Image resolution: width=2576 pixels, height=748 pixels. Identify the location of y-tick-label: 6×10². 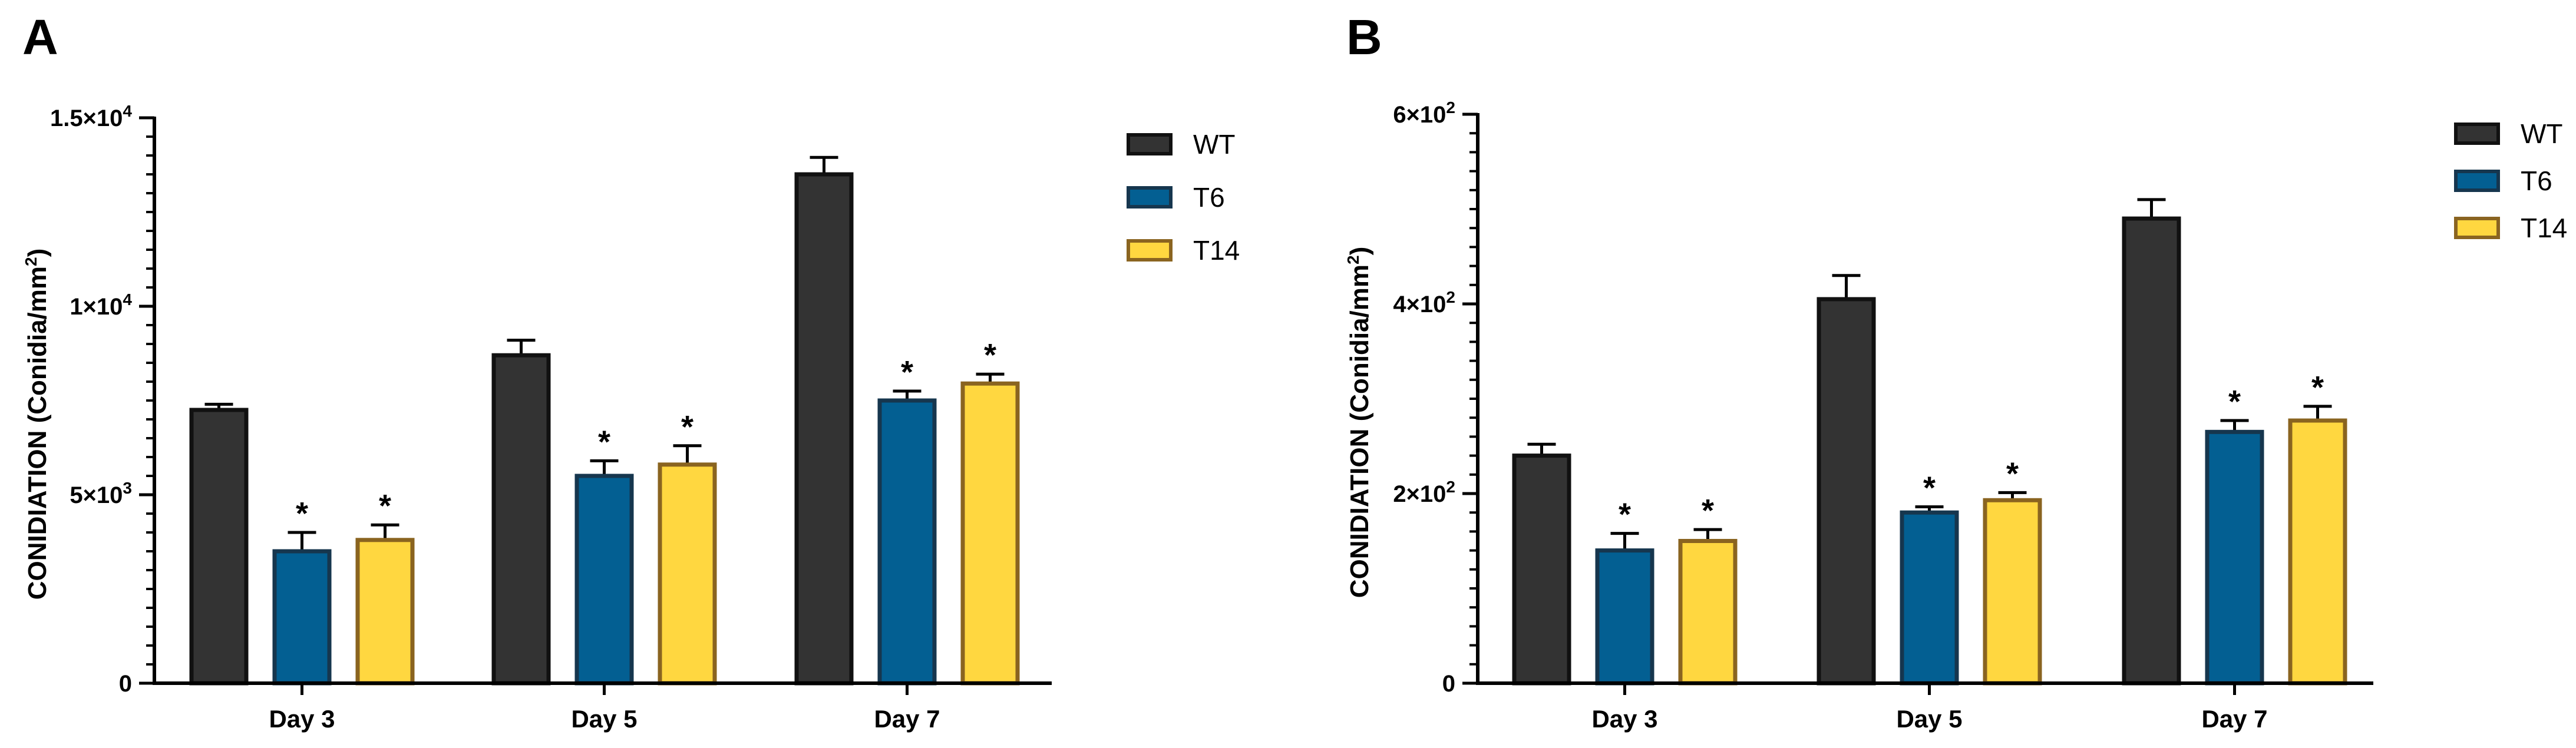
(1424, 113).